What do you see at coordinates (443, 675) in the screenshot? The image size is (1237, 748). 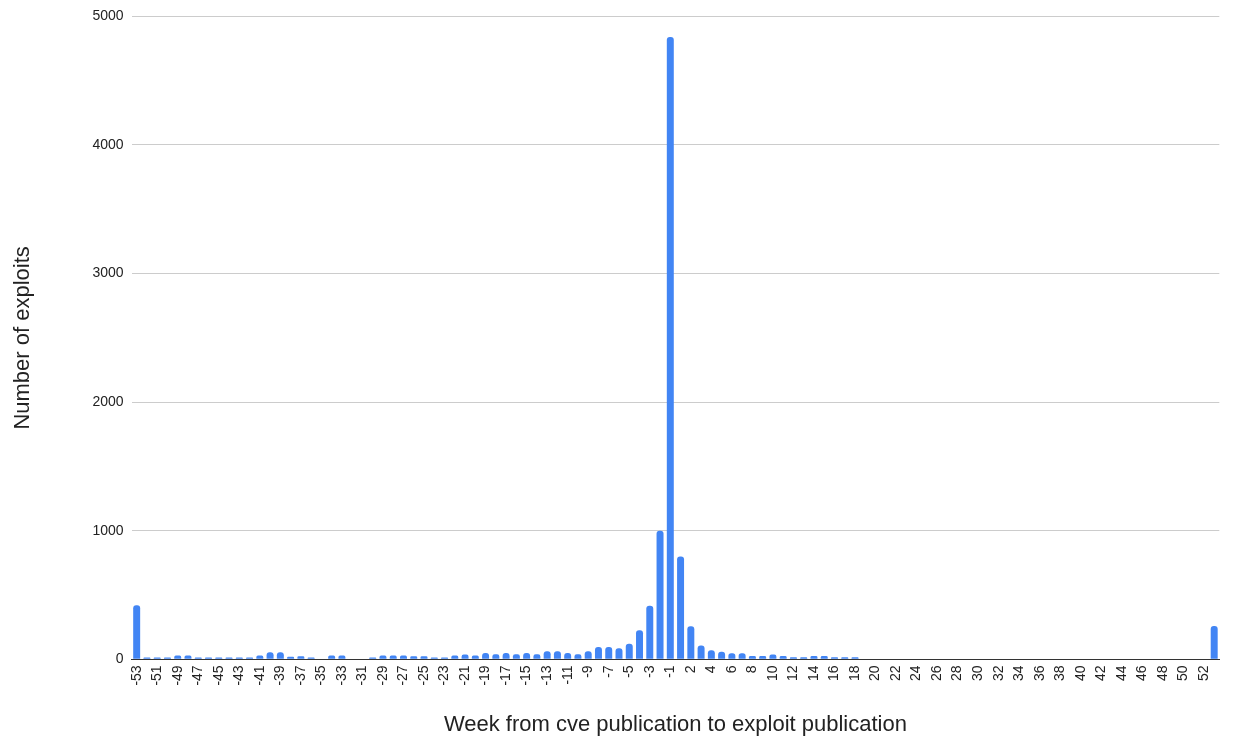 I see `x-tick-label: -23` at bounding box center [443, 675].